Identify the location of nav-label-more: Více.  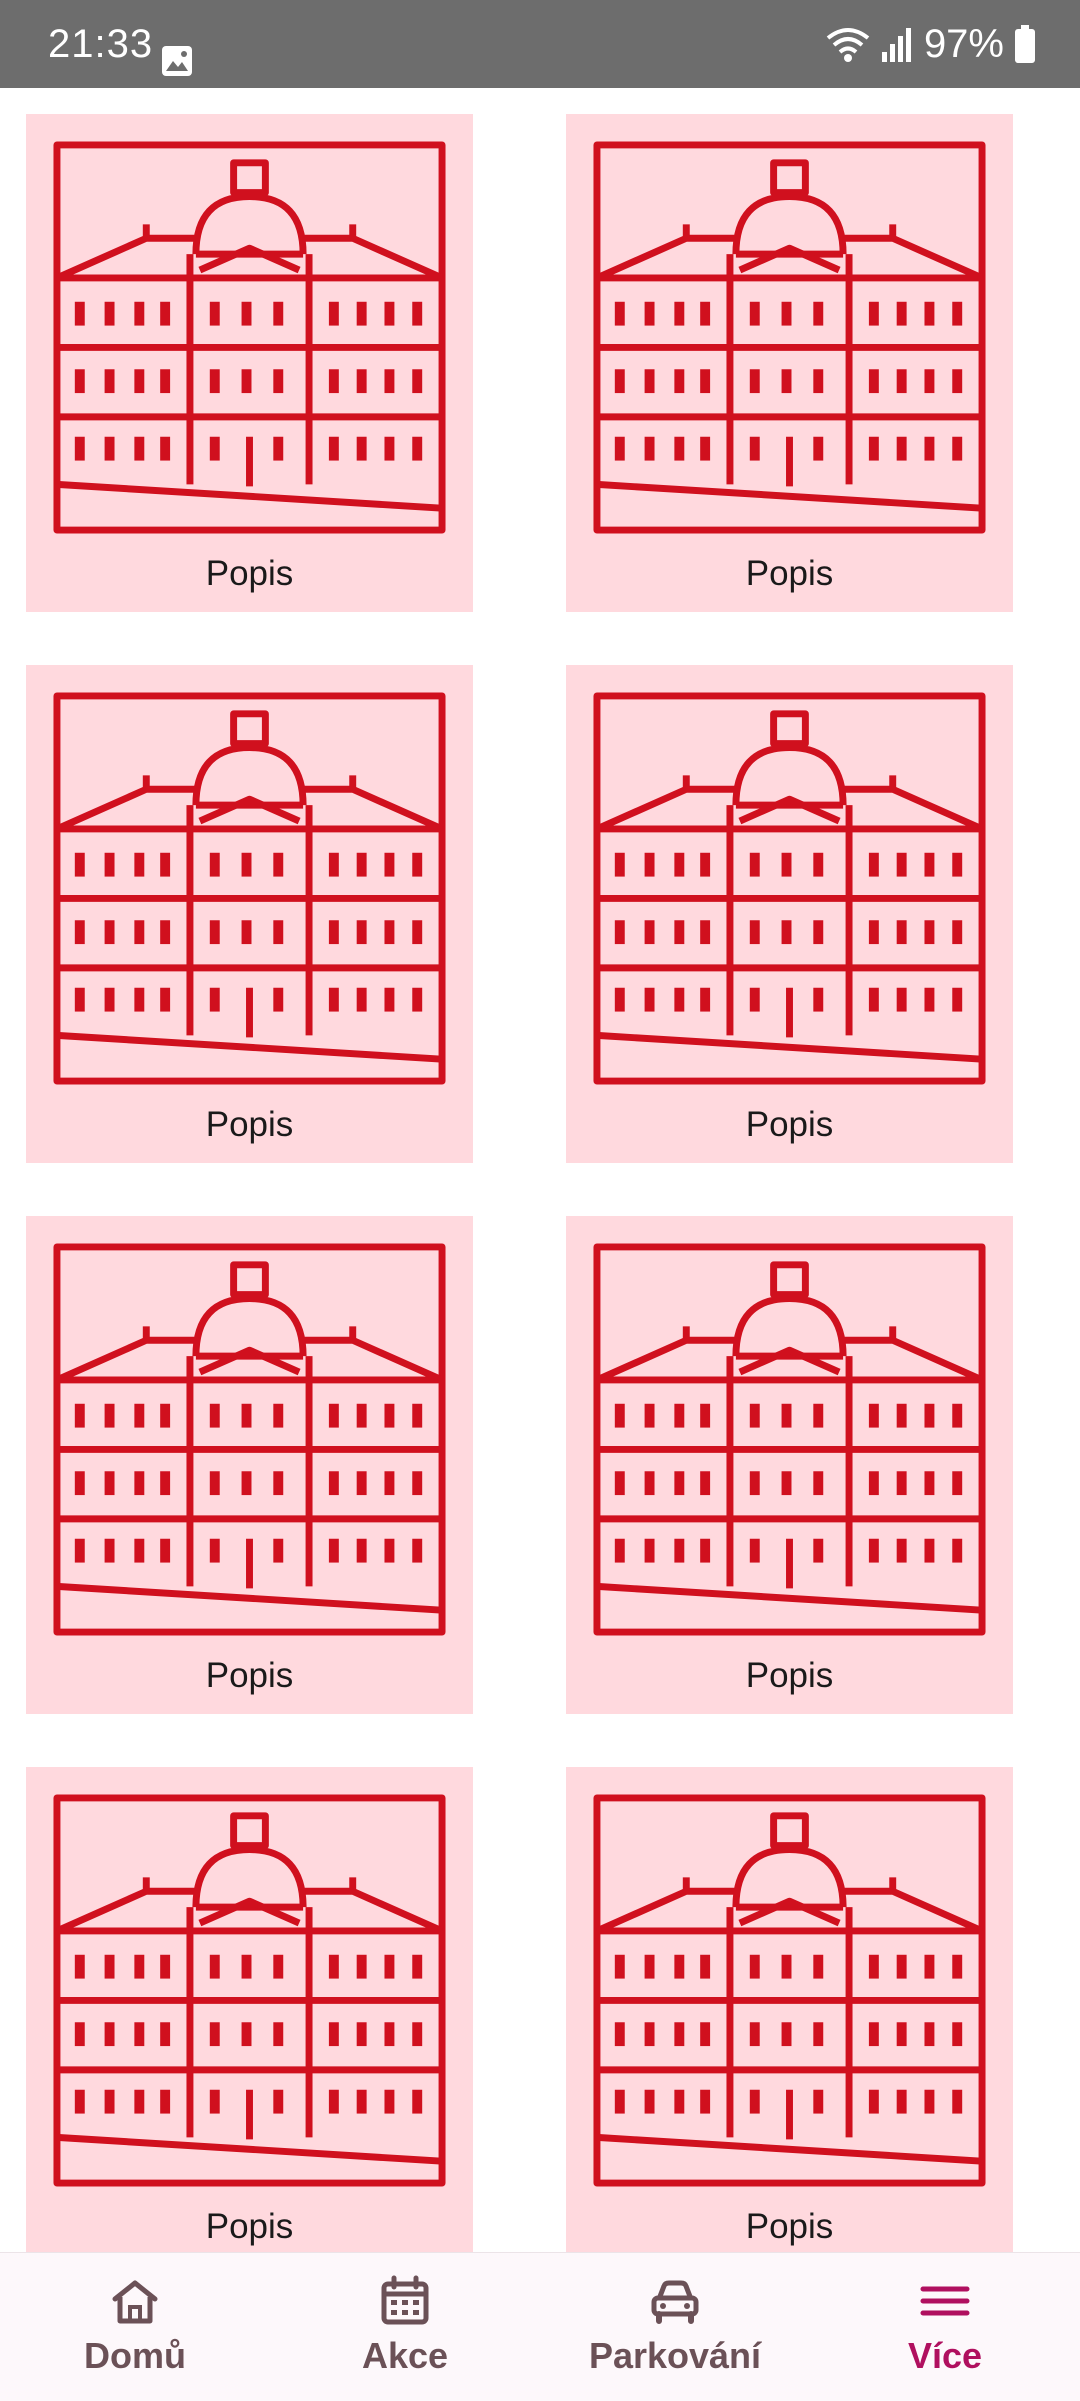
(945, 2355).